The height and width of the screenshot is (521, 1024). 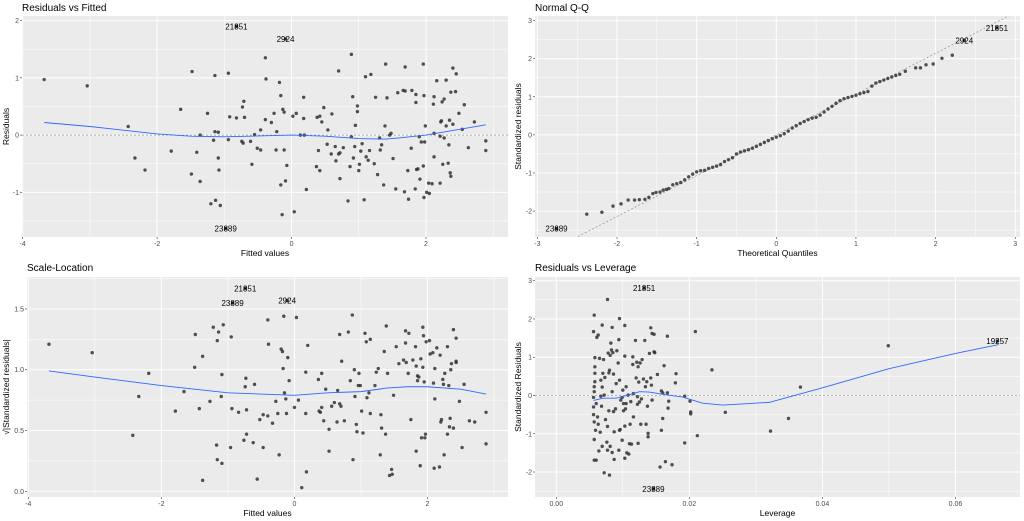 I want to click on y-axis-title: Standardized residuals, so click(x=518, y=126).